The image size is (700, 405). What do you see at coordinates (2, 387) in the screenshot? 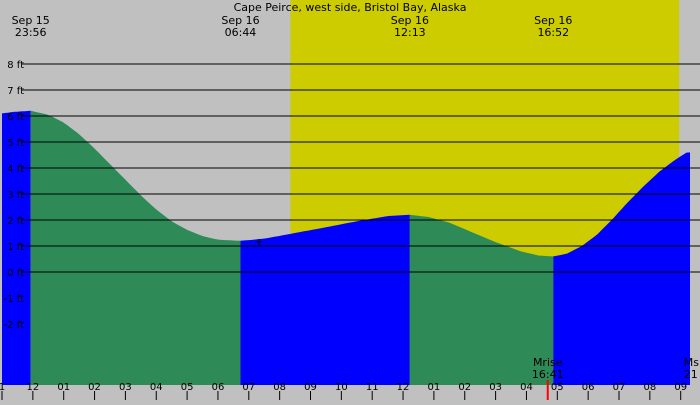
I see `x-tick-label: 1` at bounding box center [2, 387].